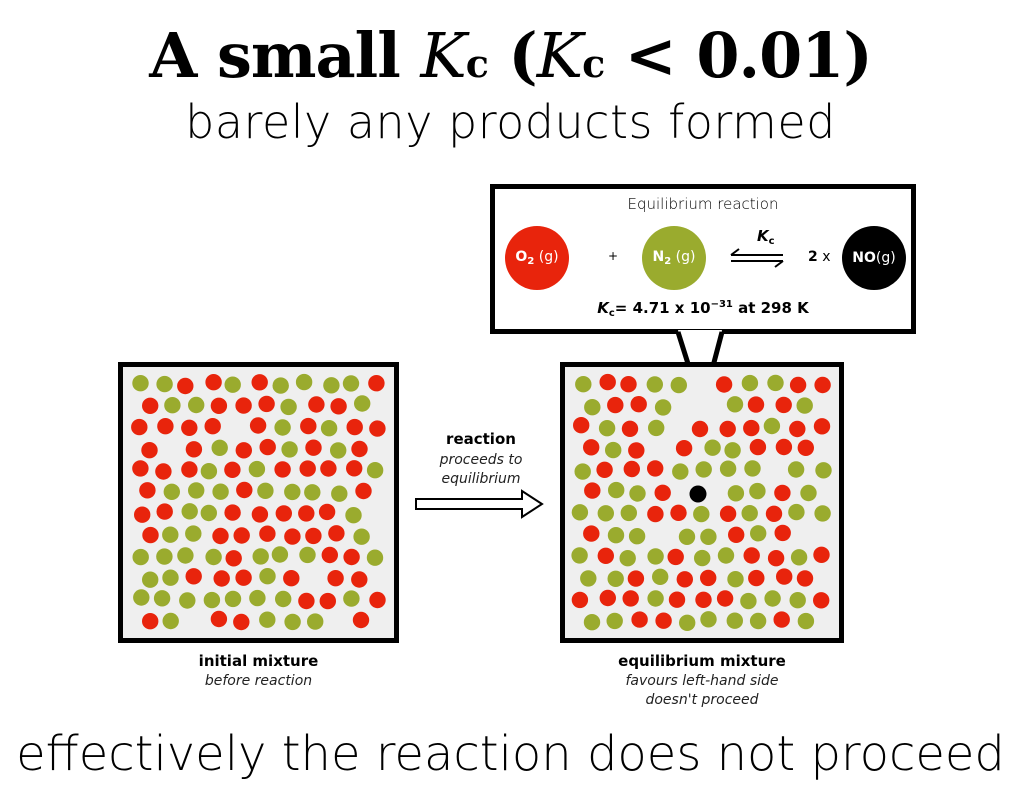  What do you see at coordinates (674, 258) in the screenshot?
I see `species-n2: N2 (g)` at bounding box center [674, 258].